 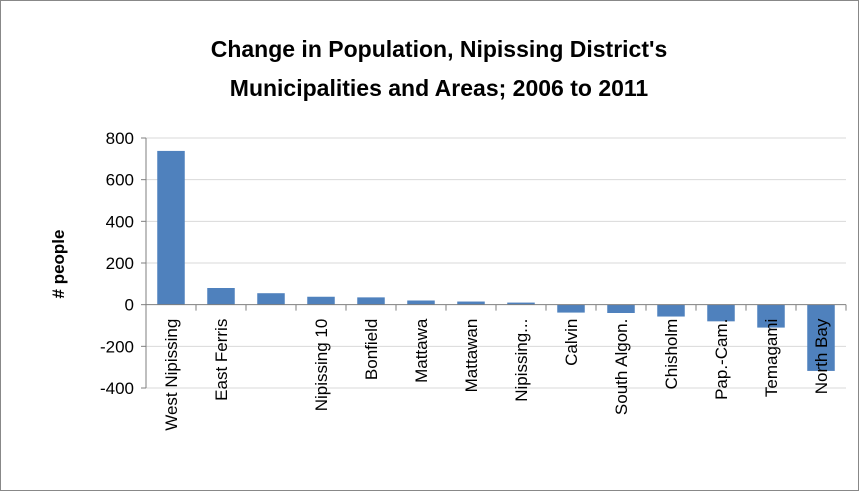 What do you see at coordinates (771, 358) in the screenshot?
I see `category-label: Temagami` at bounding box center [771, 358].